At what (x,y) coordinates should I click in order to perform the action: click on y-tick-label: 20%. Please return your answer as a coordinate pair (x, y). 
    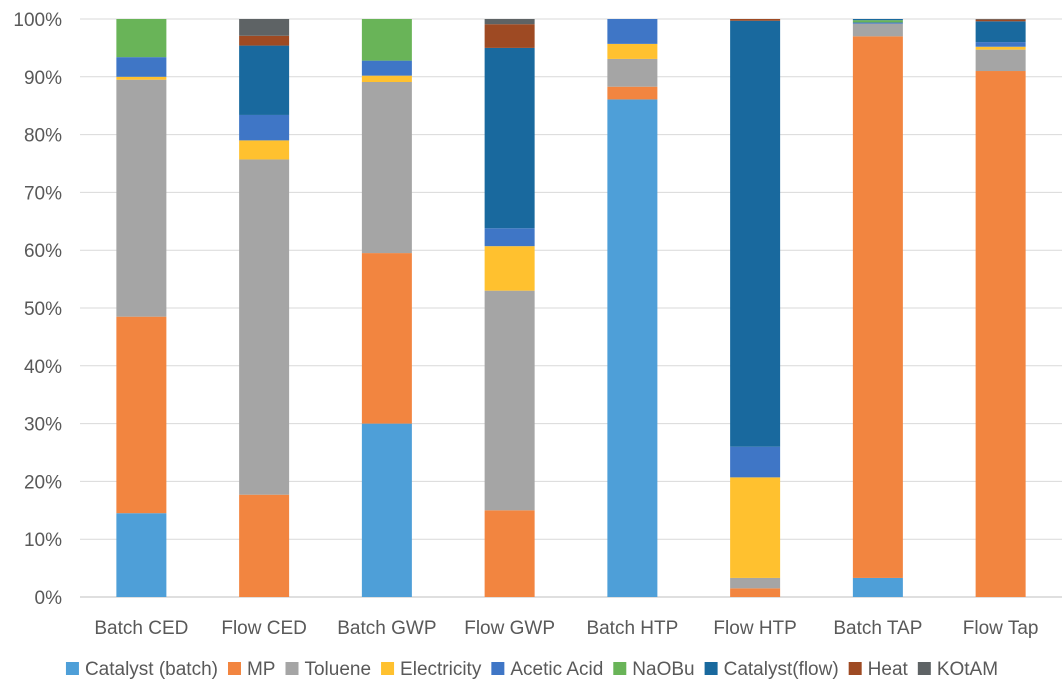
    Looking at the image, I should click on (43, 482).